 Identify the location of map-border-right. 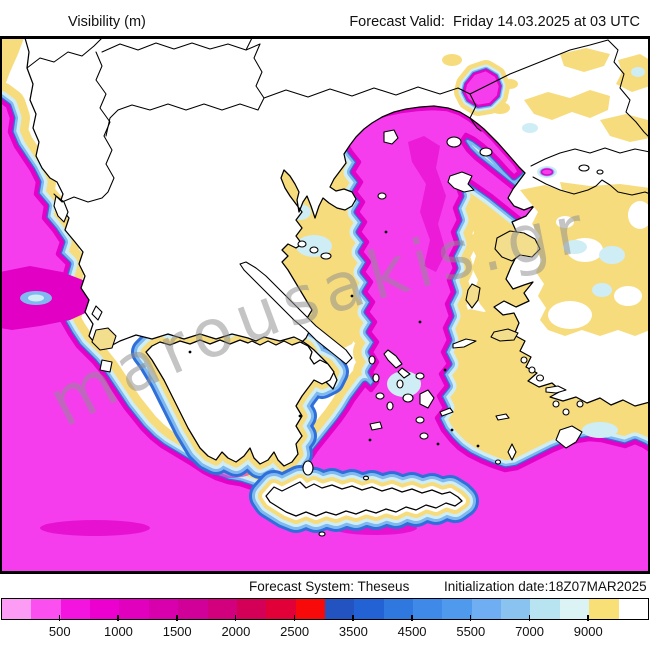
(649, 305).